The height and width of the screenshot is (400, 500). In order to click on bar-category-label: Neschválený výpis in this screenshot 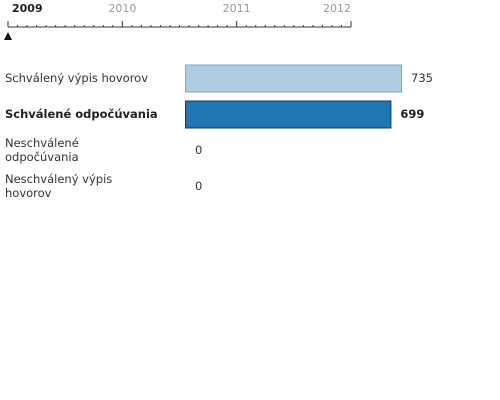, I will do `click(58, 179)`.